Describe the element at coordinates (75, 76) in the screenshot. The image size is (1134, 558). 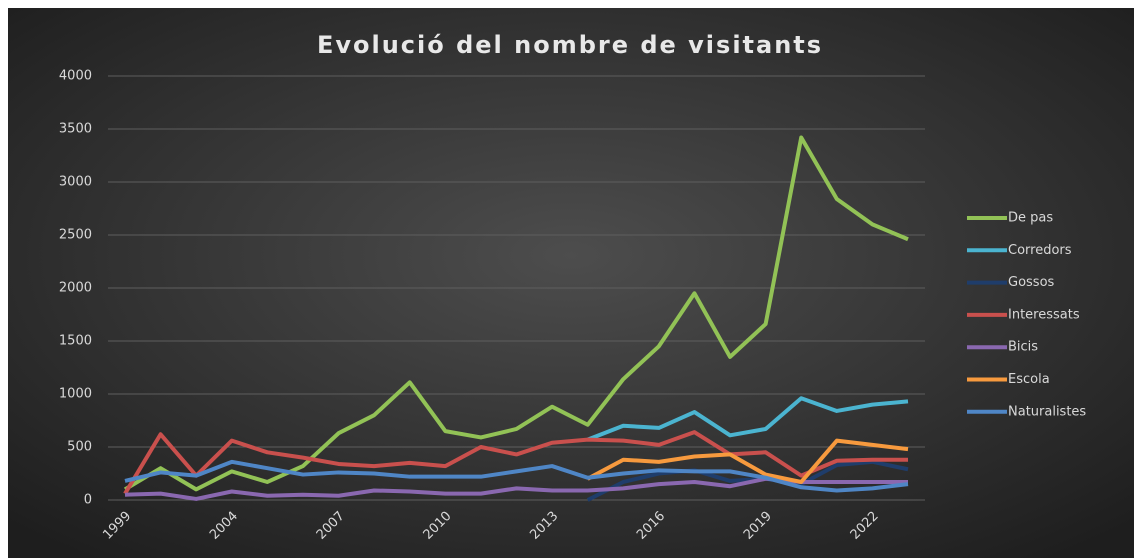
I see `y-tick-label: 4000` at that location.